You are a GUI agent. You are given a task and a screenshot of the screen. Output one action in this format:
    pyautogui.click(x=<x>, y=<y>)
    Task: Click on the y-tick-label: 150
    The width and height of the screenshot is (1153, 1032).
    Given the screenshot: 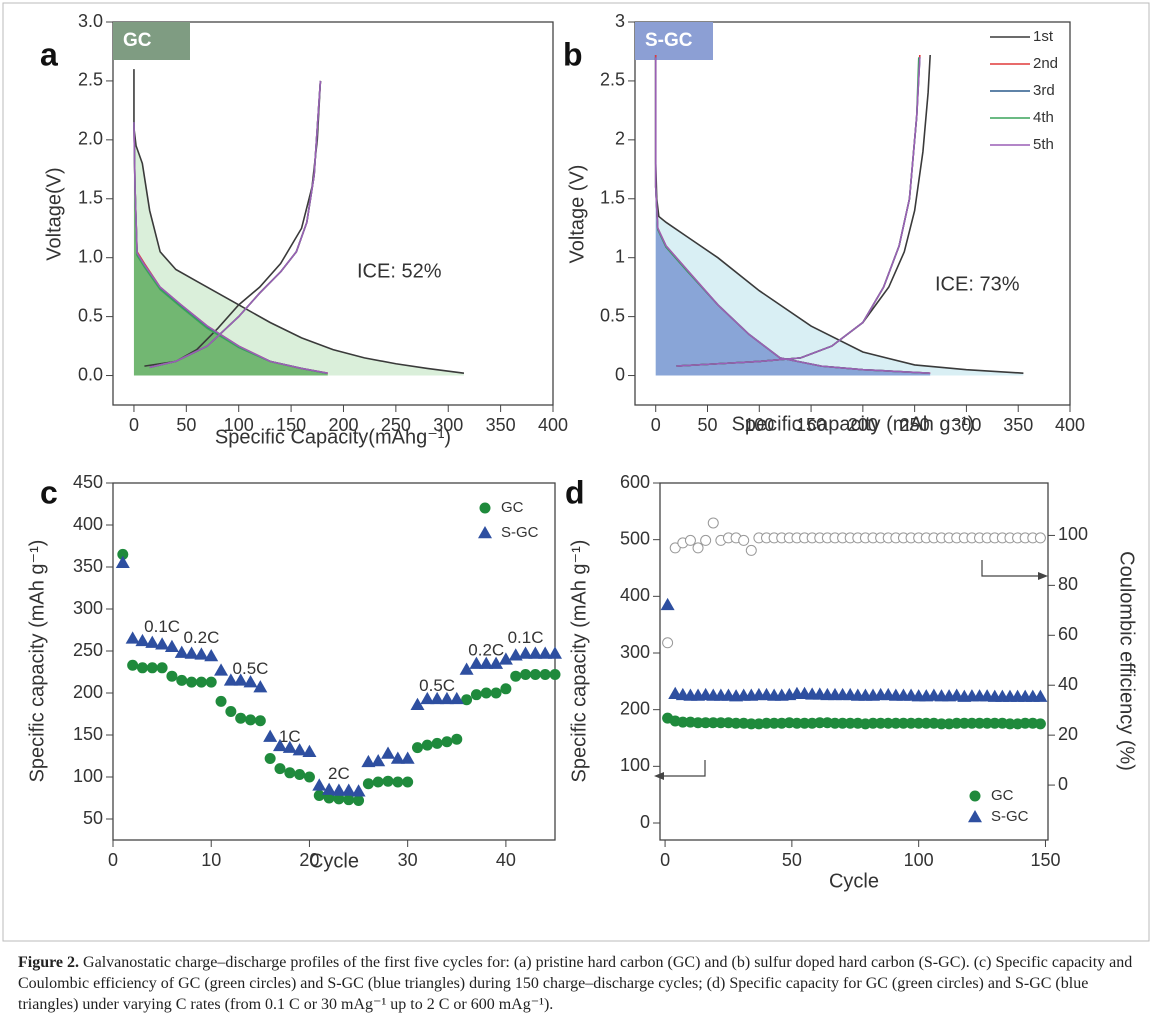 What is the action you would take?
    pyautogui.click(x=88, y=734)
    